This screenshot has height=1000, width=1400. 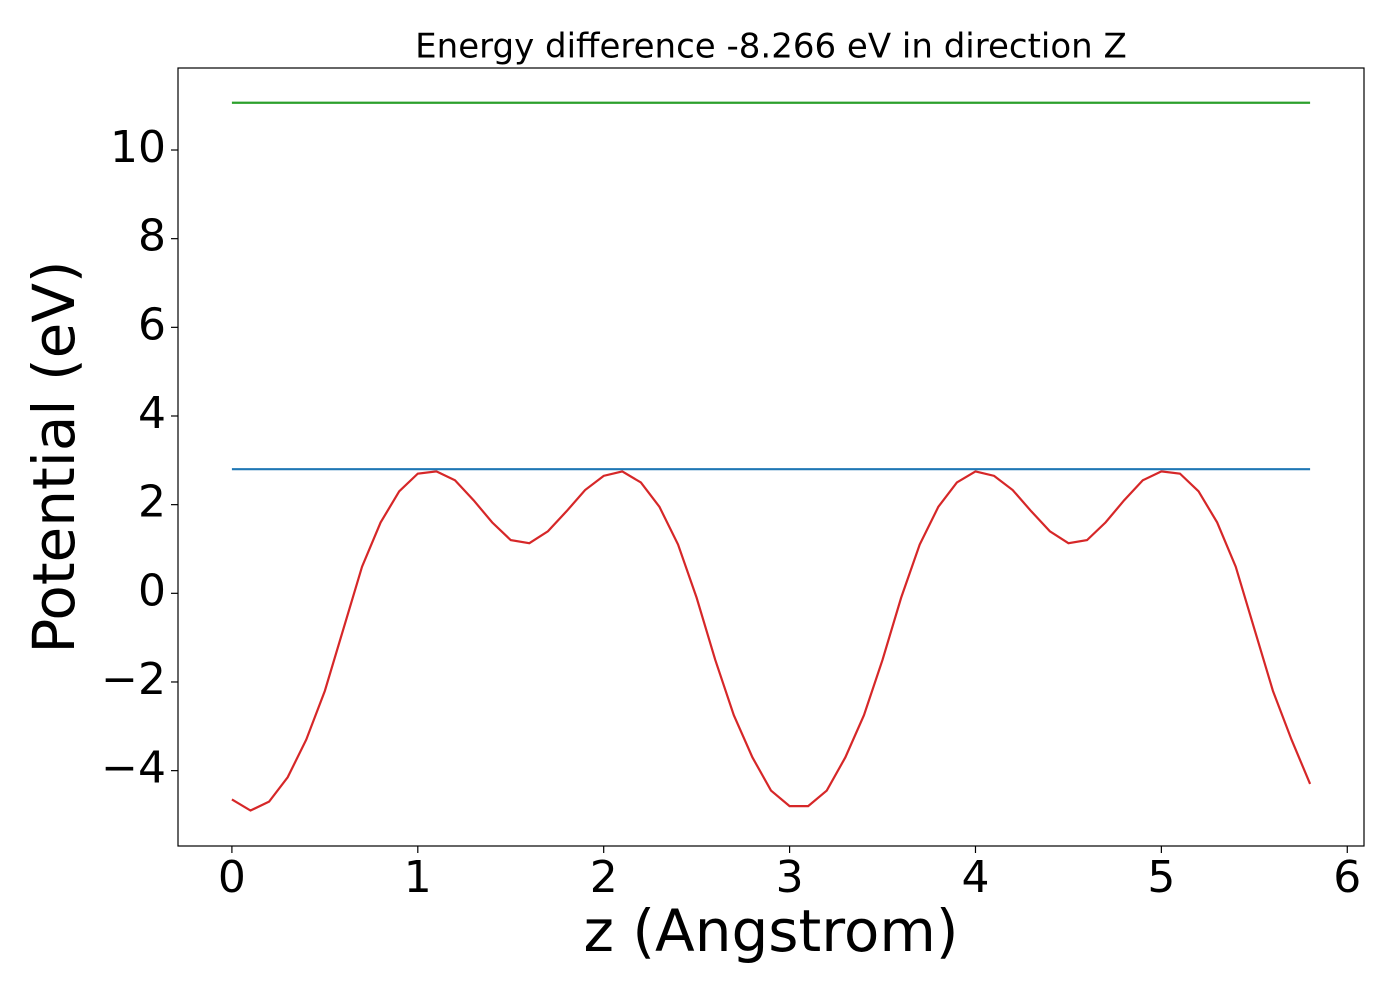 I want to click on x-tick-label: 4, so click(x=975, y=877).